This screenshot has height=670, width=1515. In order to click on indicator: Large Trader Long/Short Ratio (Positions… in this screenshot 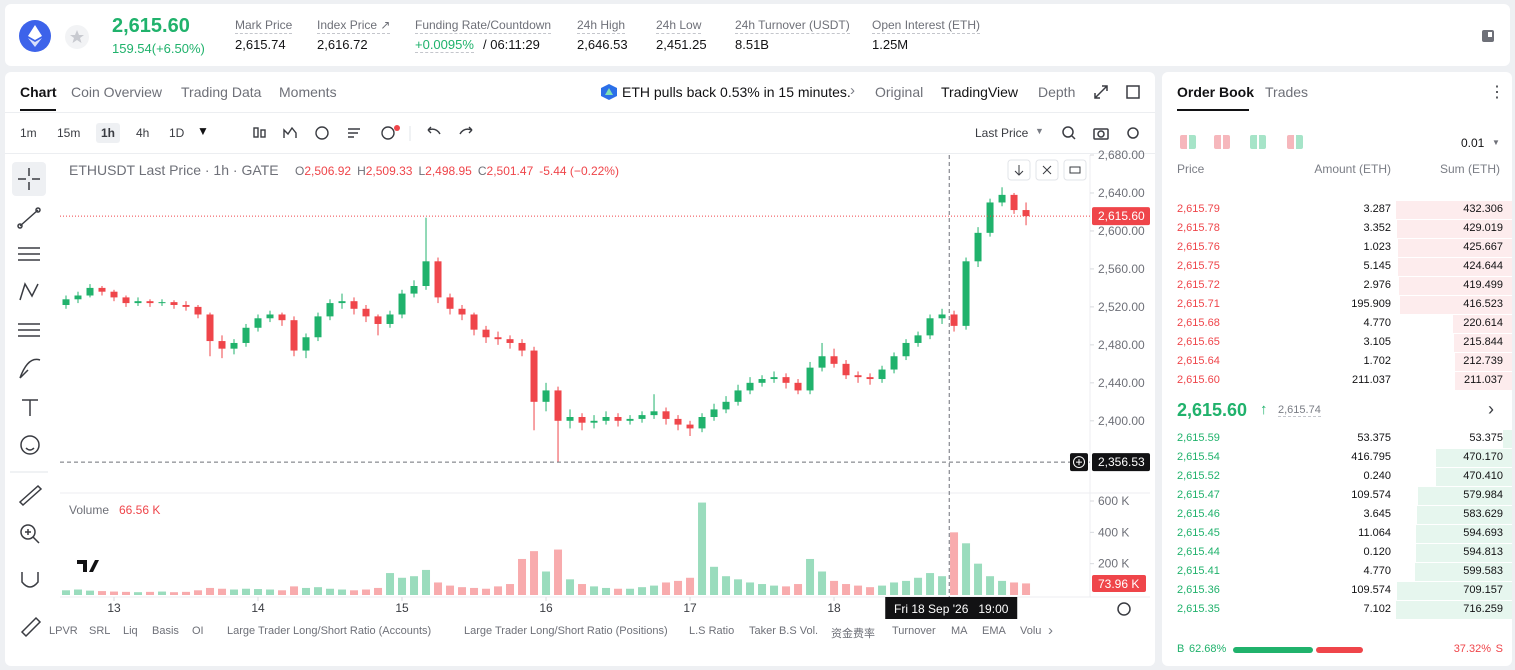, I will do `click(566, 631)`.